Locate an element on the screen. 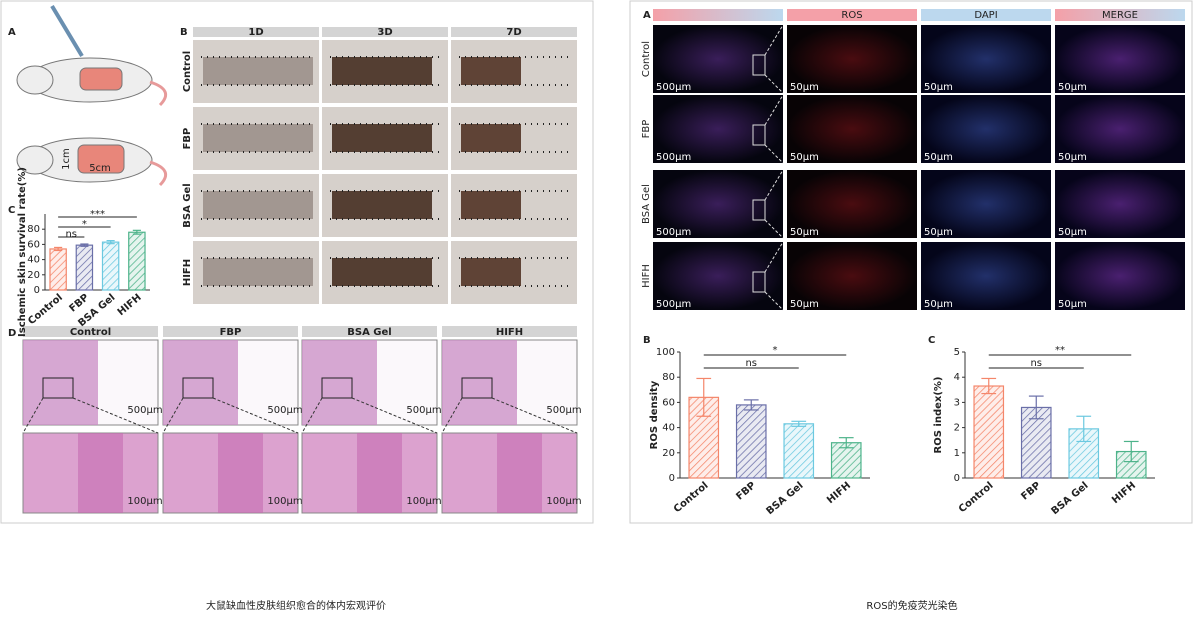 The height and width of the screenshot is (633, 1200). row-label: Control is located at coordinates (187, 71).